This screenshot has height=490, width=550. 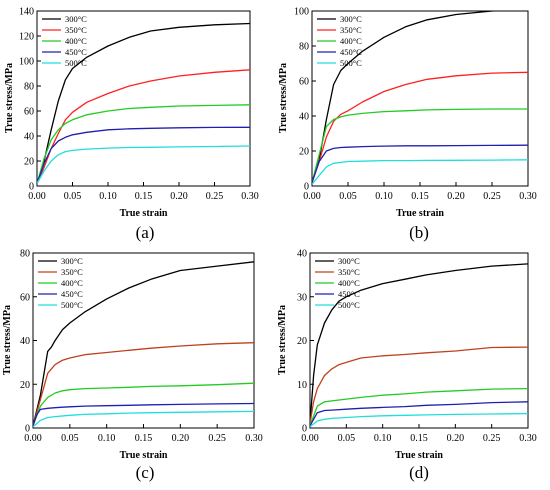 What do you see at coordinates (26, 12) in the screenshot?
I see `y-tick-label: 140` at bounding box center [26, 12].